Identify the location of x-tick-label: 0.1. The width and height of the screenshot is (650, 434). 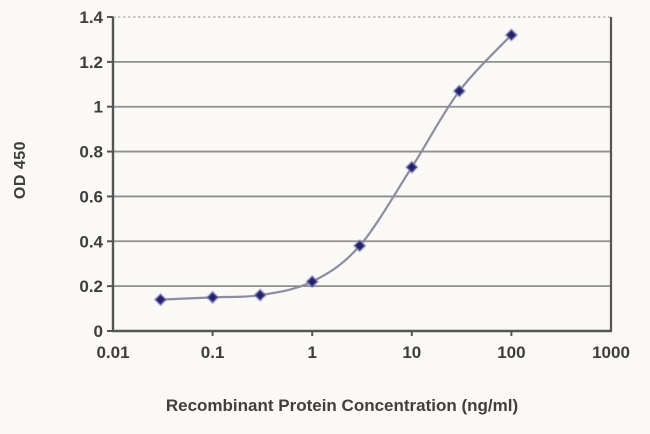
(213, 352).